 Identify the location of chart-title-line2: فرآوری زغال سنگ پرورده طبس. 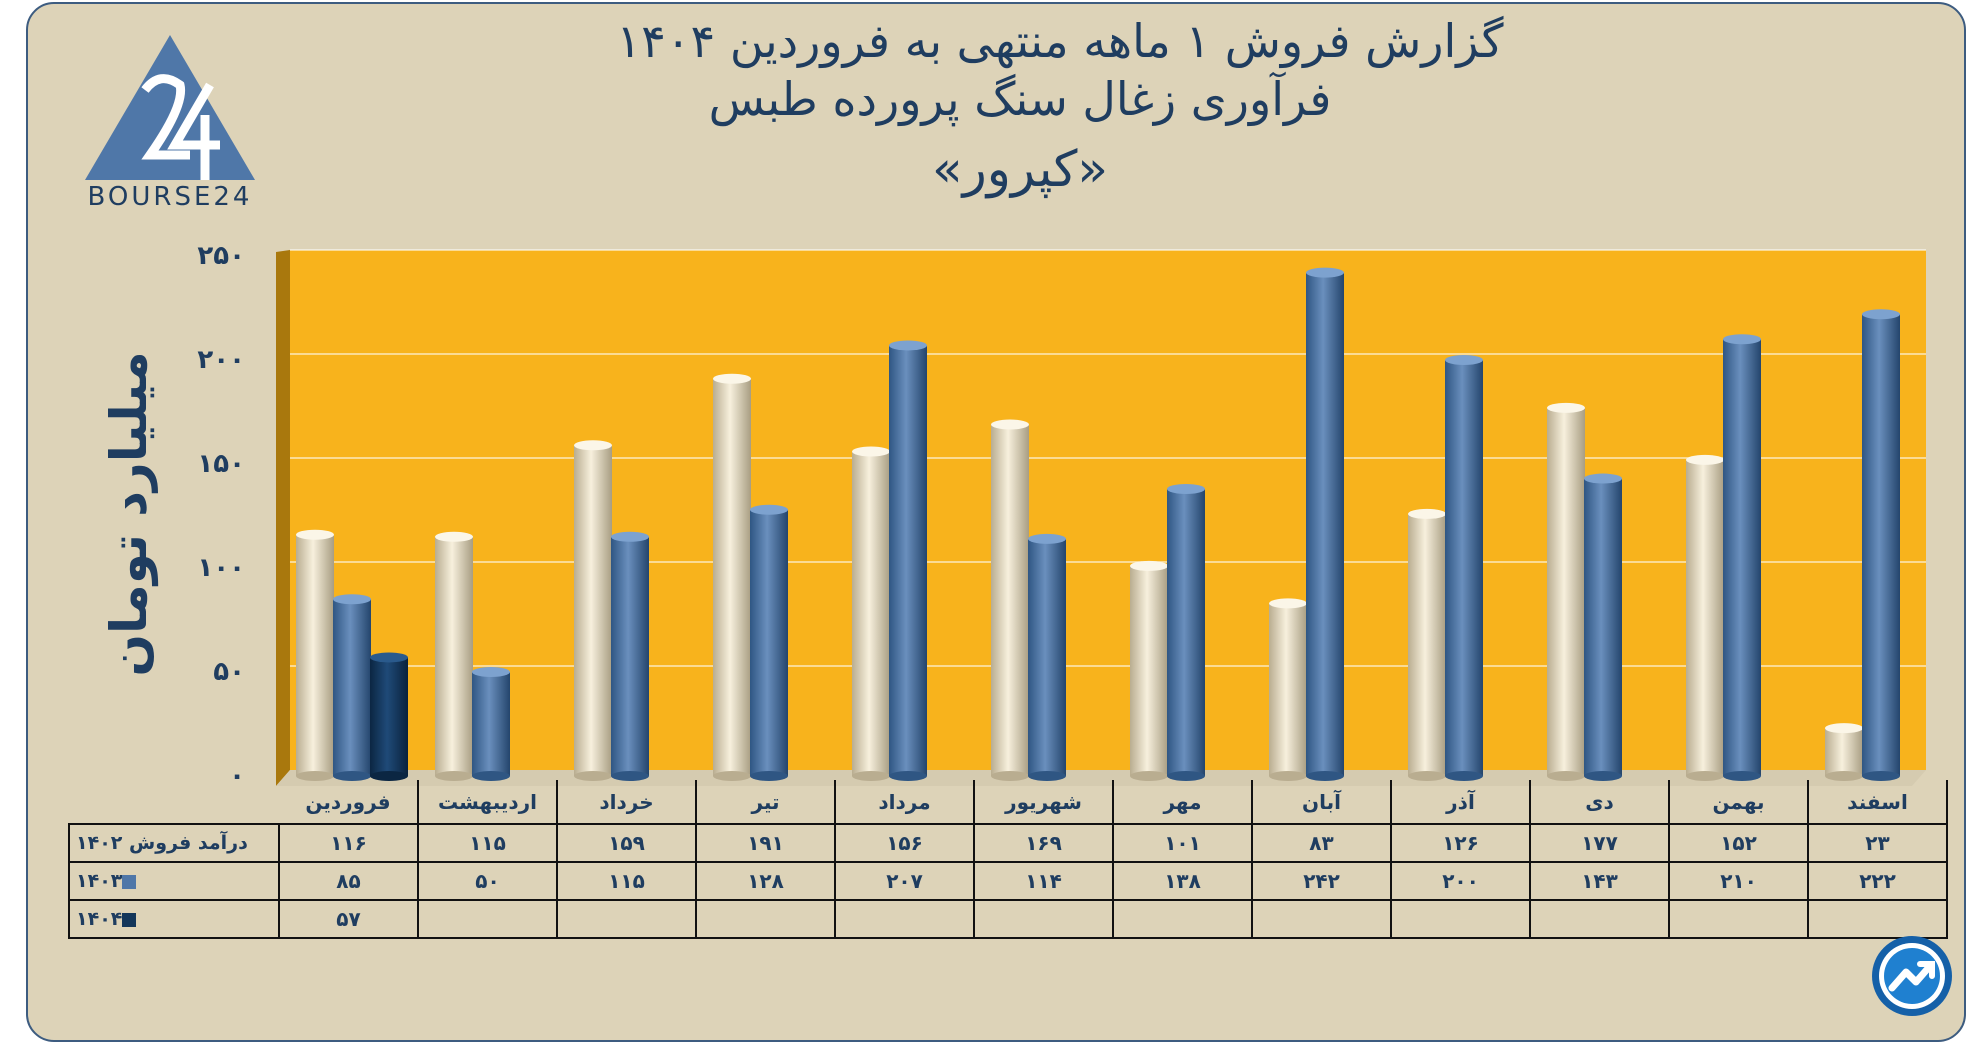
(1020, 99).